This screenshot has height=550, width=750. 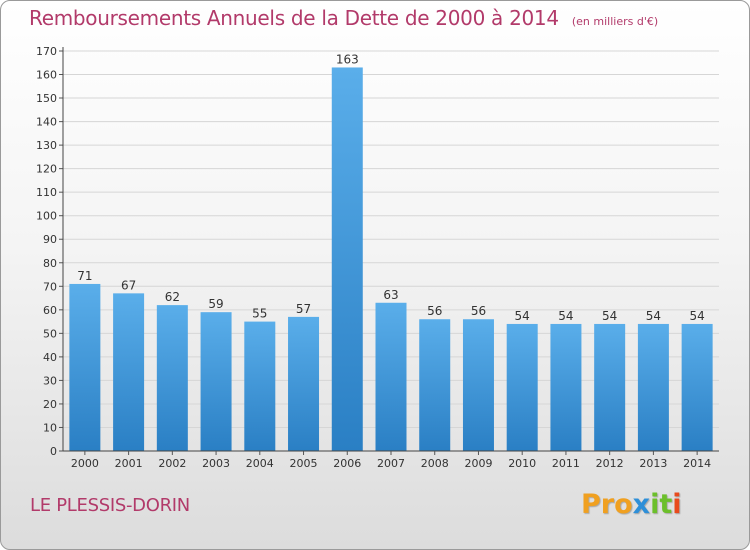 What do you see at coordinates (566, 463) in the screenshot?
I see `x-tick-label: 2011` at bounding box center [566, 463].